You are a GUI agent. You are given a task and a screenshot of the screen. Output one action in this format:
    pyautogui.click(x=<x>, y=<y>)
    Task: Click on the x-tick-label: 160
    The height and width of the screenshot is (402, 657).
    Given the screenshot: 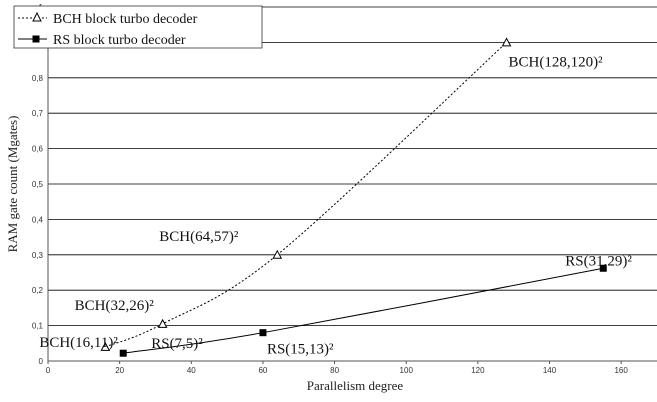 What is the action you would take?
    pyautogui.click(x=621, y=370)
    